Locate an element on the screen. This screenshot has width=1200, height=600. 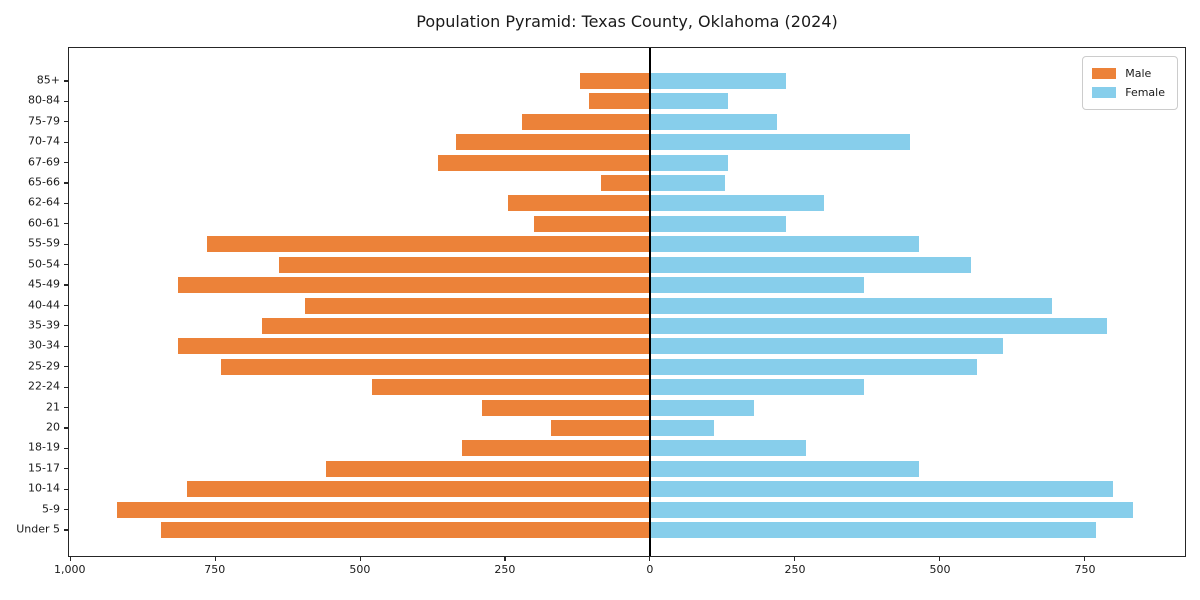
y-label-65-66: 65-66 is located at coordinates (44, 182).